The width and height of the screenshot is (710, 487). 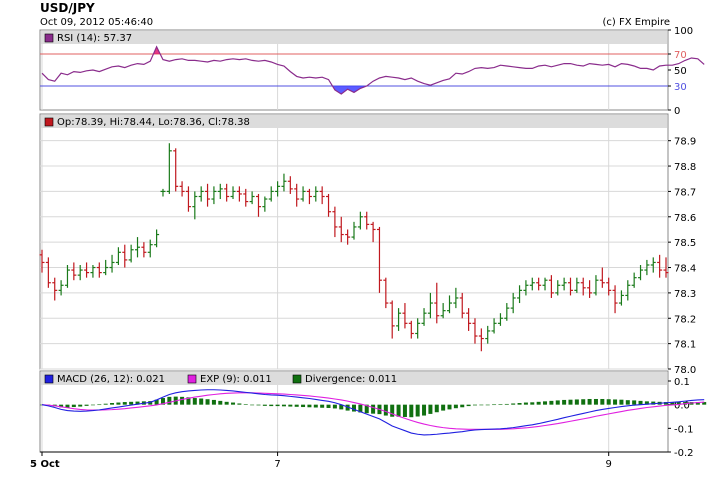 I want to click on rsi-ytick-label: 30, so click(x=680, y=87).